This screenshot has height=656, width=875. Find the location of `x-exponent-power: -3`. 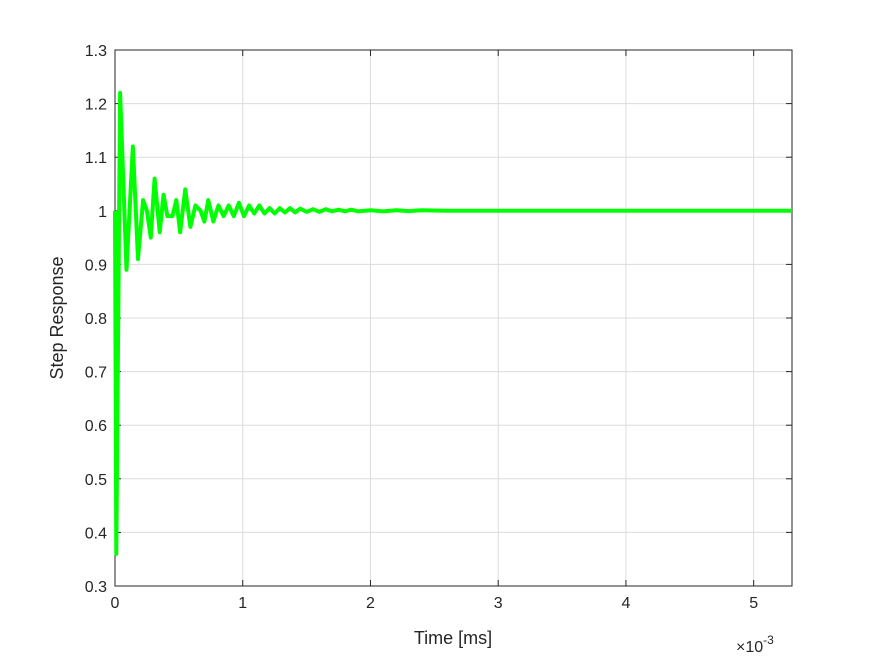

x-exponent-power: -3 is located at coordinates (768, 640).